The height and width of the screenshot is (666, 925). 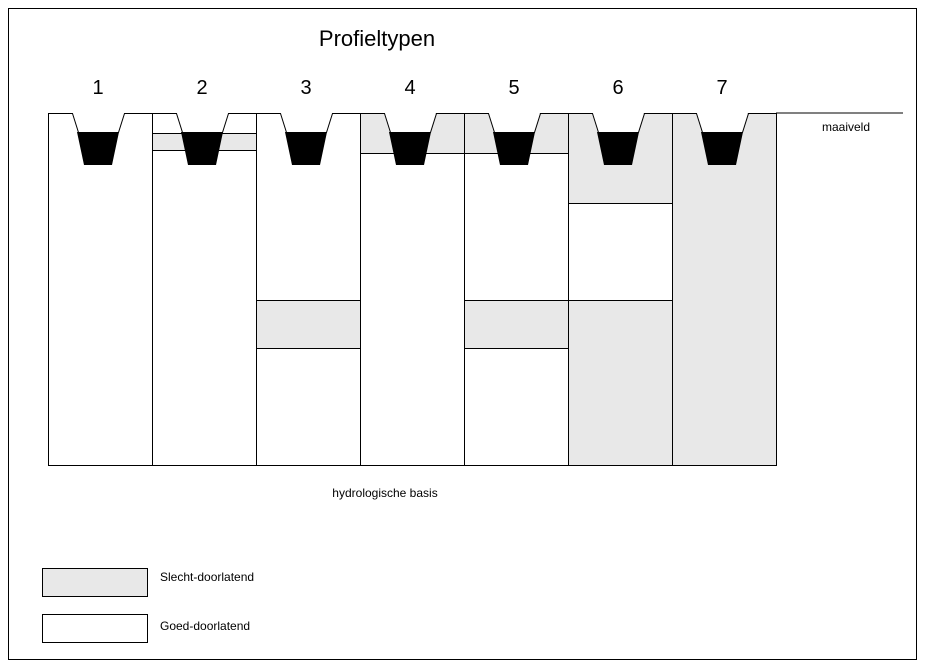 What do you see at coordinates (97, 88) in the screenshot?
I see `profile-label: 1` at bounding box center [97, 88].